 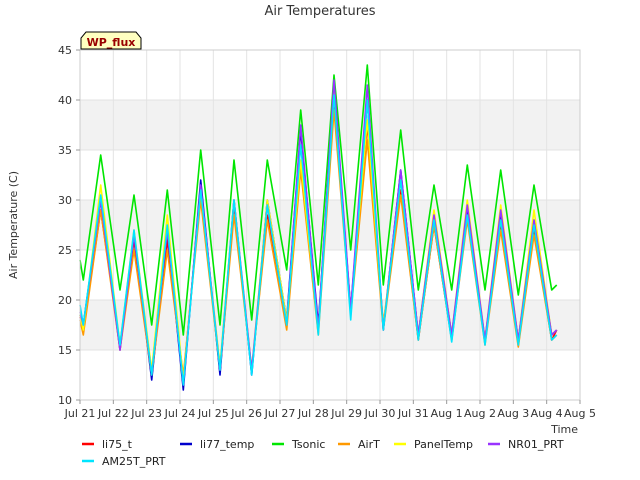 I want to click on chart-title: Air Temperatures, so click(x=319, y=11).